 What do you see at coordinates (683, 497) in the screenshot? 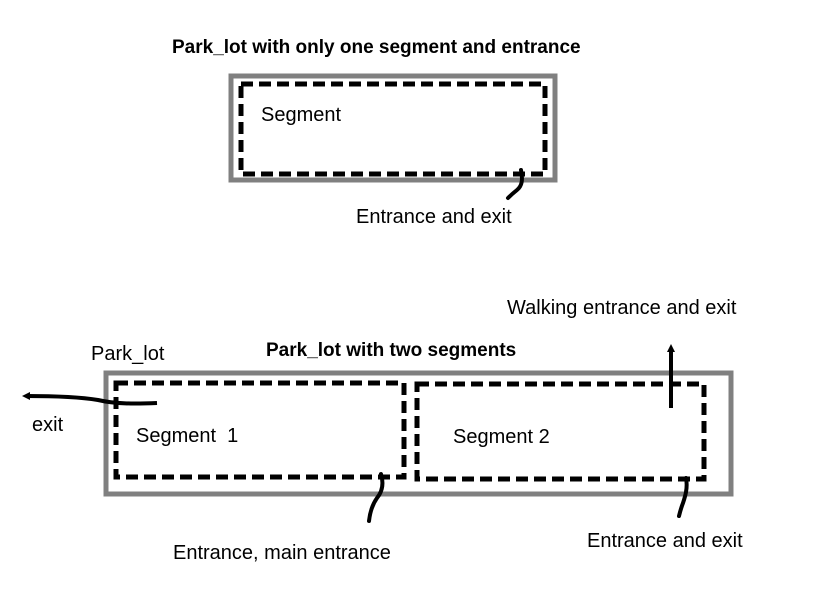
I see `entrance-marker-two` at bounding box center [683, 497].